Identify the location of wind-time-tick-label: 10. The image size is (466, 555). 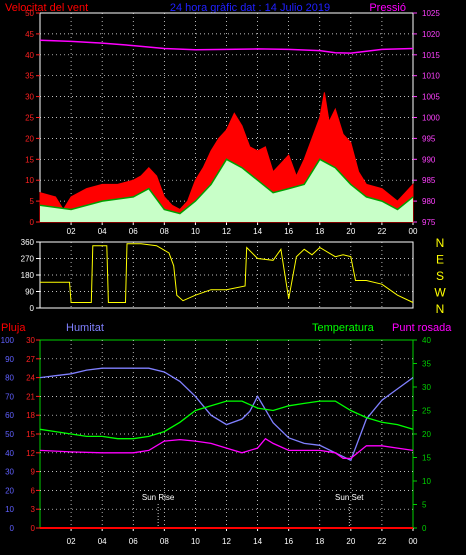
(195, 231).